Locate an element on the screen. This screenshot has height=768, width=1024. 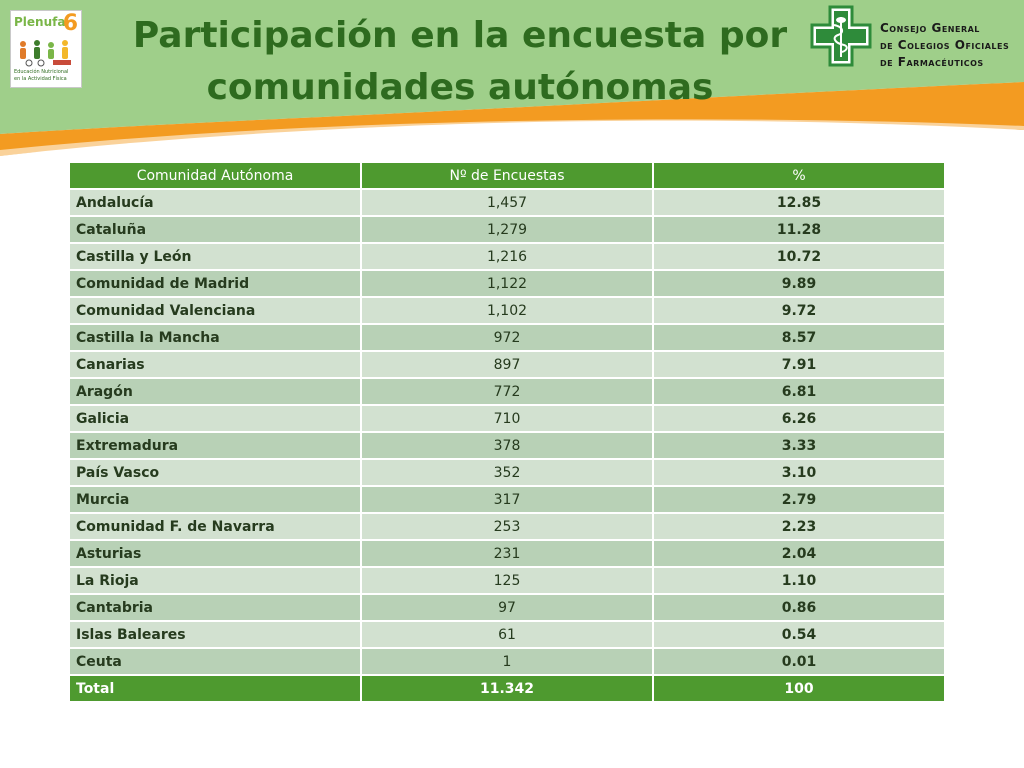
row-name: Andalucía is located at coordinates (215, 202).